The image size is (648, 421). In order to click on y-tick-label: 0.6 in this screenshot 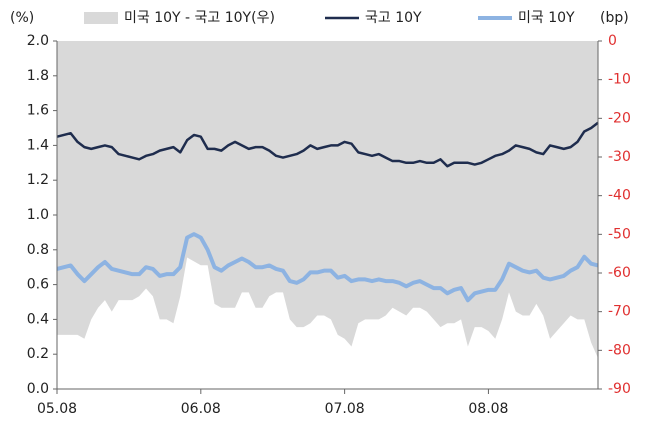, I will do `click(38, 285)`.